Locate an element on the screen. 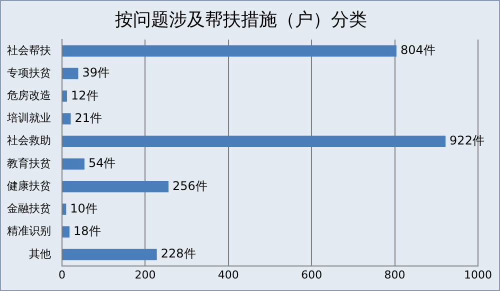 The height and width of the screenshot is (291, 500). data-label: 12件 is located at coordinates (84, 95).